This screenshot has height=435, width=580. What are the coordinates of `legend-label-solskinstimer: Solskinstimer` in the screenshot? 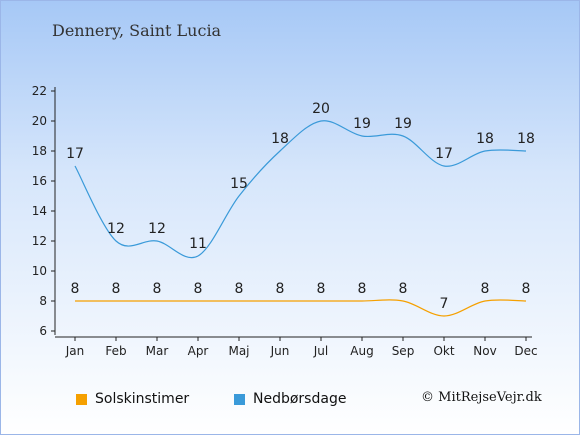 It's located at (142, 399).